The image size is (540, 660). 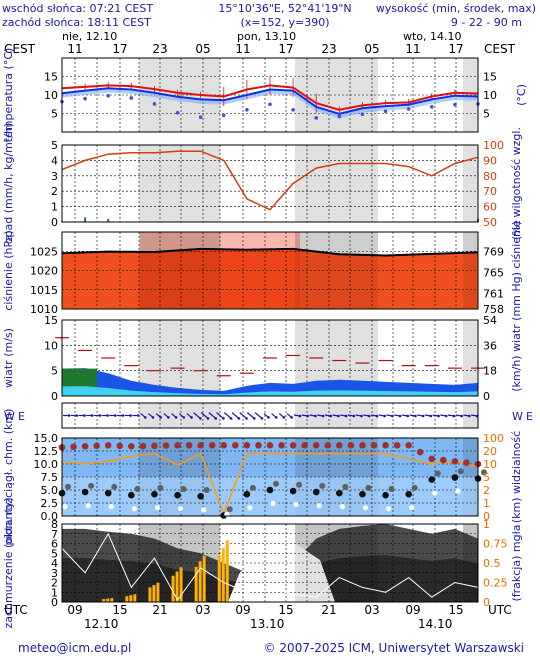 What do you see at coordinates (8, 183) in the screenshot?
I see `axis-label: opad (mm/h, kg/m²/h)` at bounding box center [8, 183].